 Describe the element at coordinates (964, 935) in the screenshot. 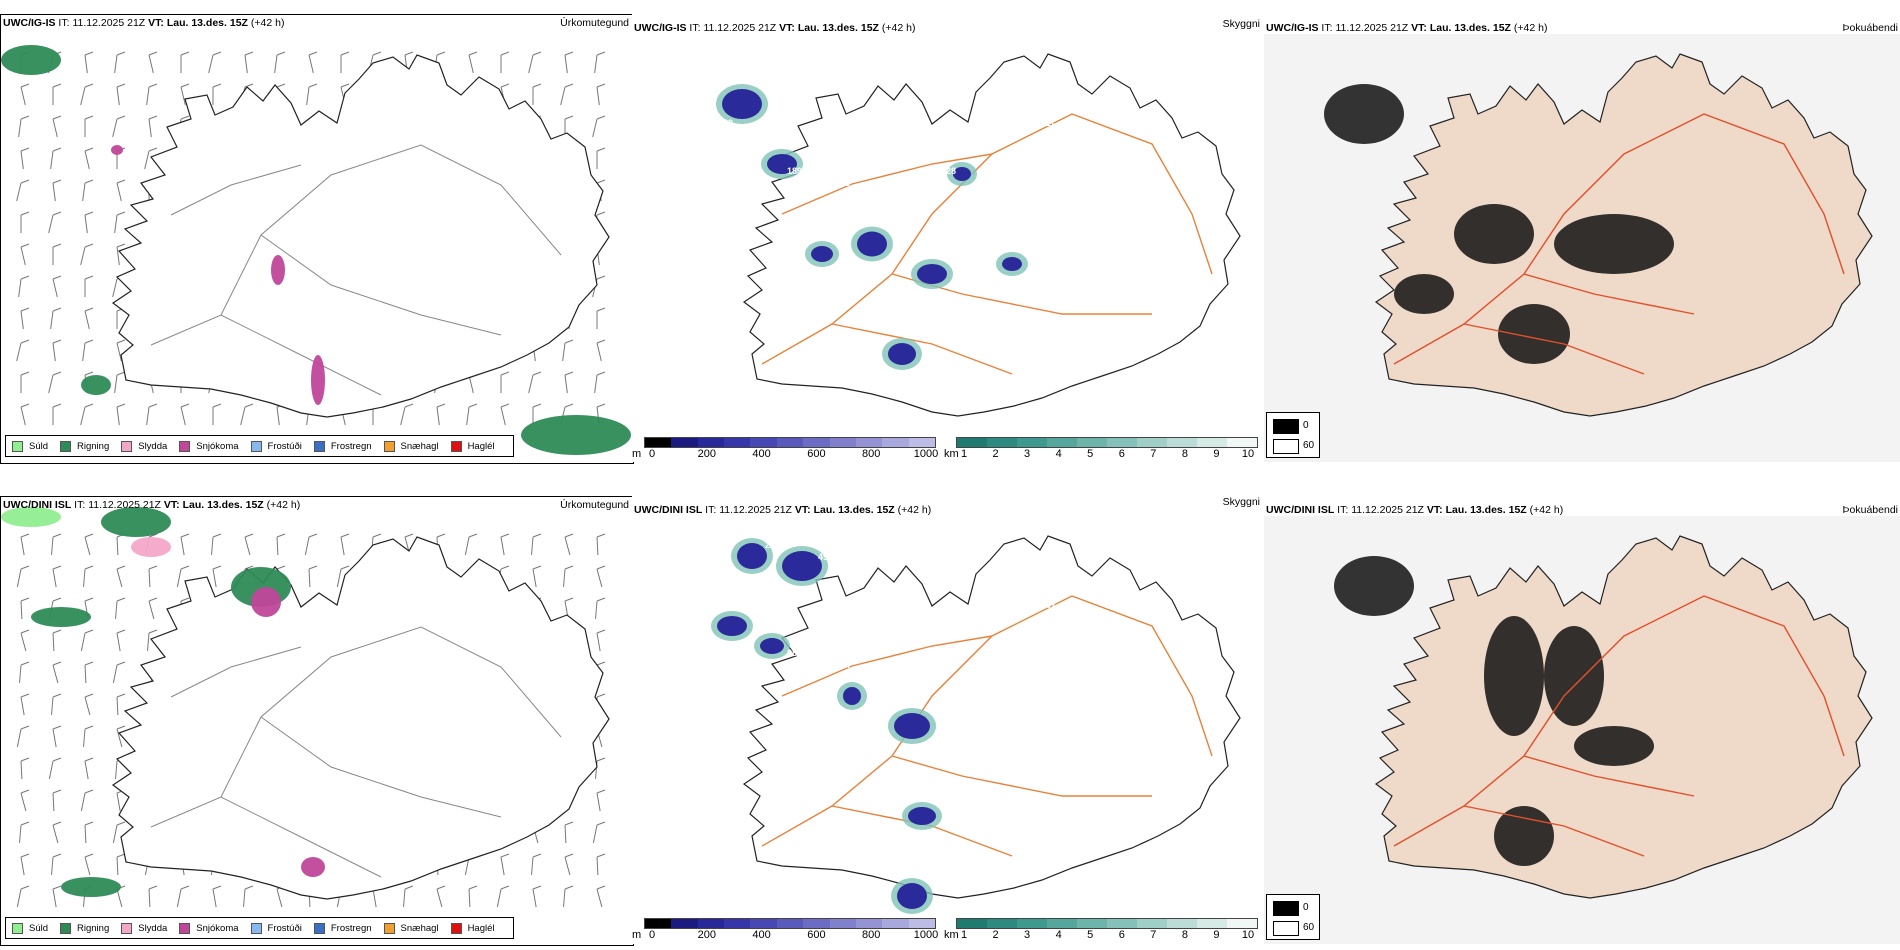

I see `colorbar-tick: 1` at that location.